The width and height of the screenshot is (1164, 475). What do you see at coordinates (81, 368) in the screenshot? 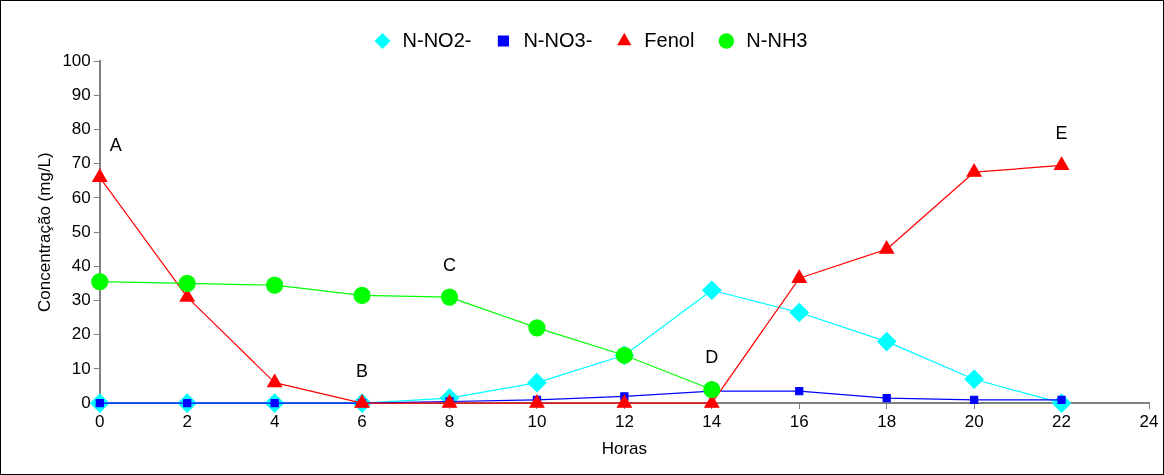
I see `y-tick-label: 10` at bounding box center [81, 368].